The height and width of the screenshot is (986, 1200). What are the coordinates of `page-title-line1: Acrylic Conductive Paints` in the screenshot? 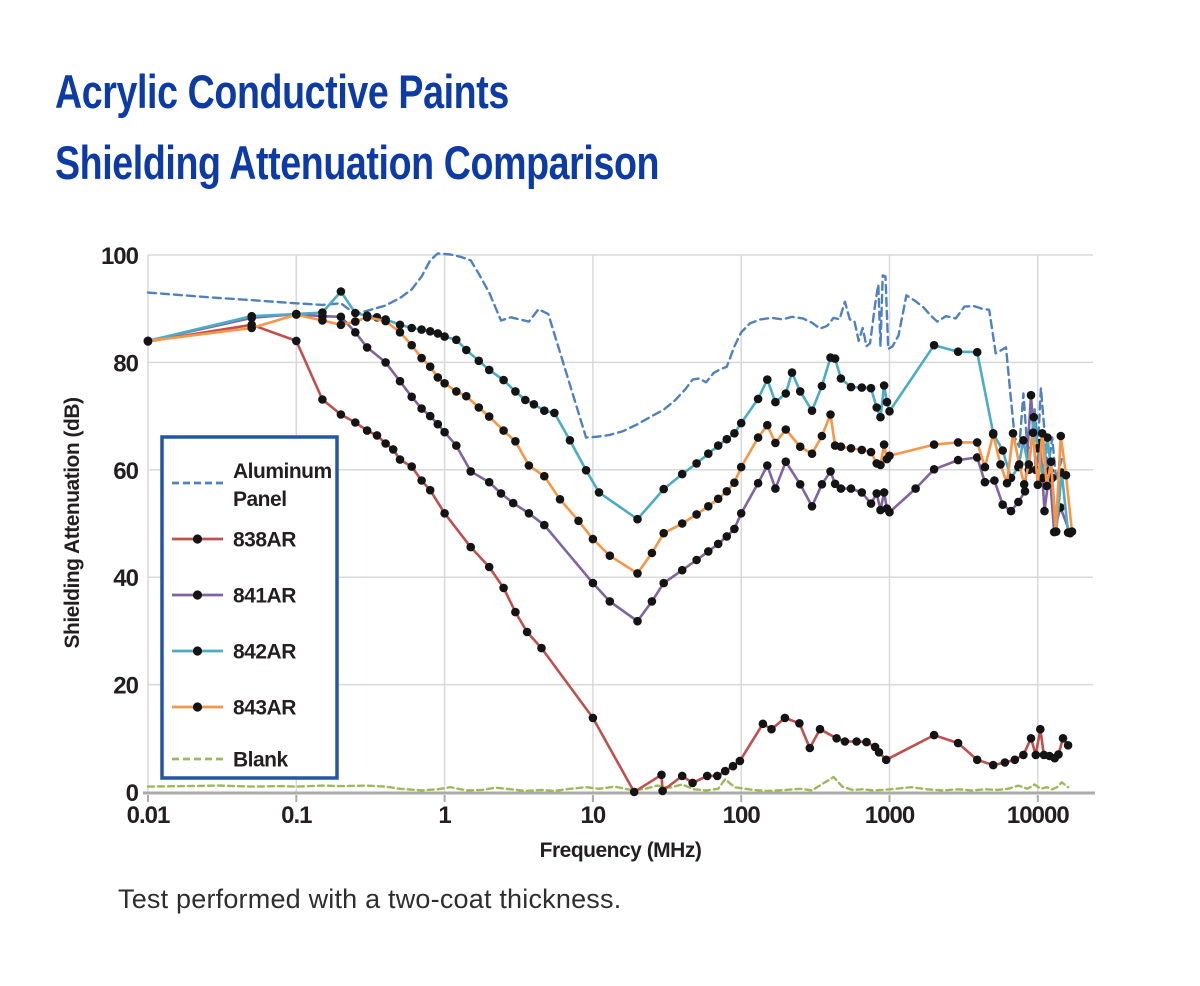 It's located at (282, 91).